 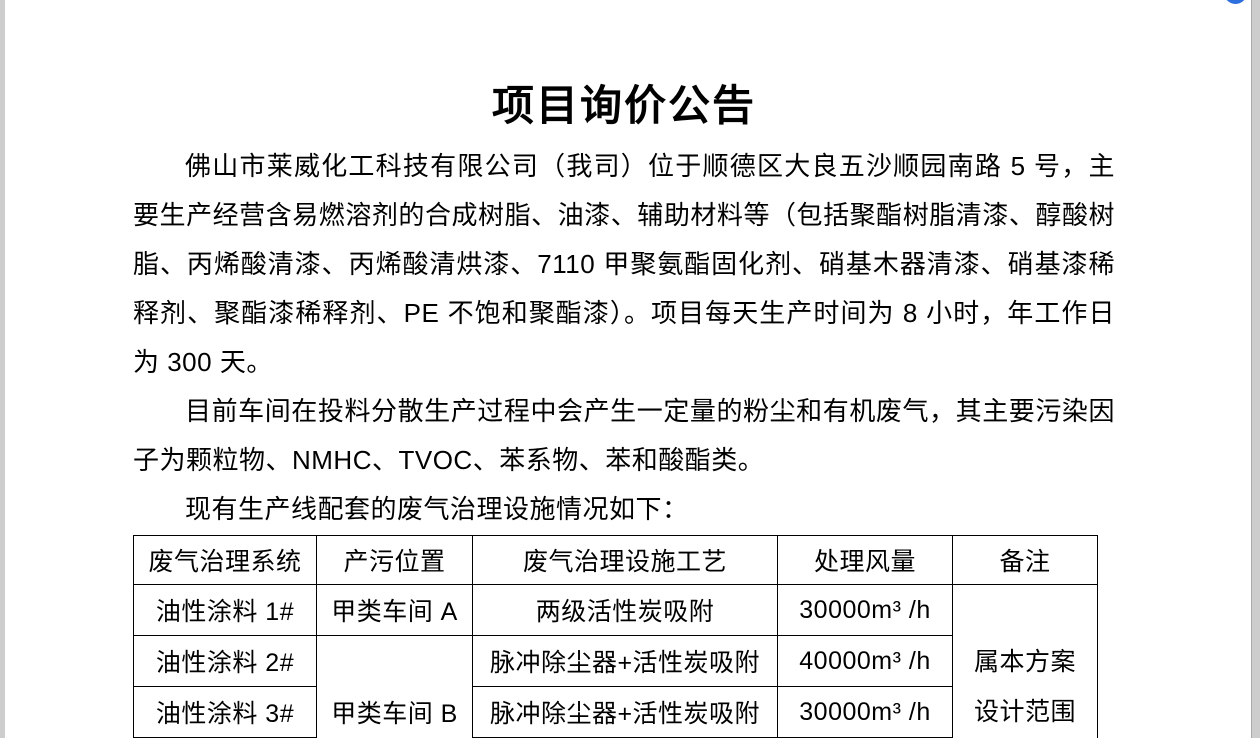 What do you see at coordinates (2, 369) in the screenshot?
I see `page-edge-left` at bounding box center [2, 369].